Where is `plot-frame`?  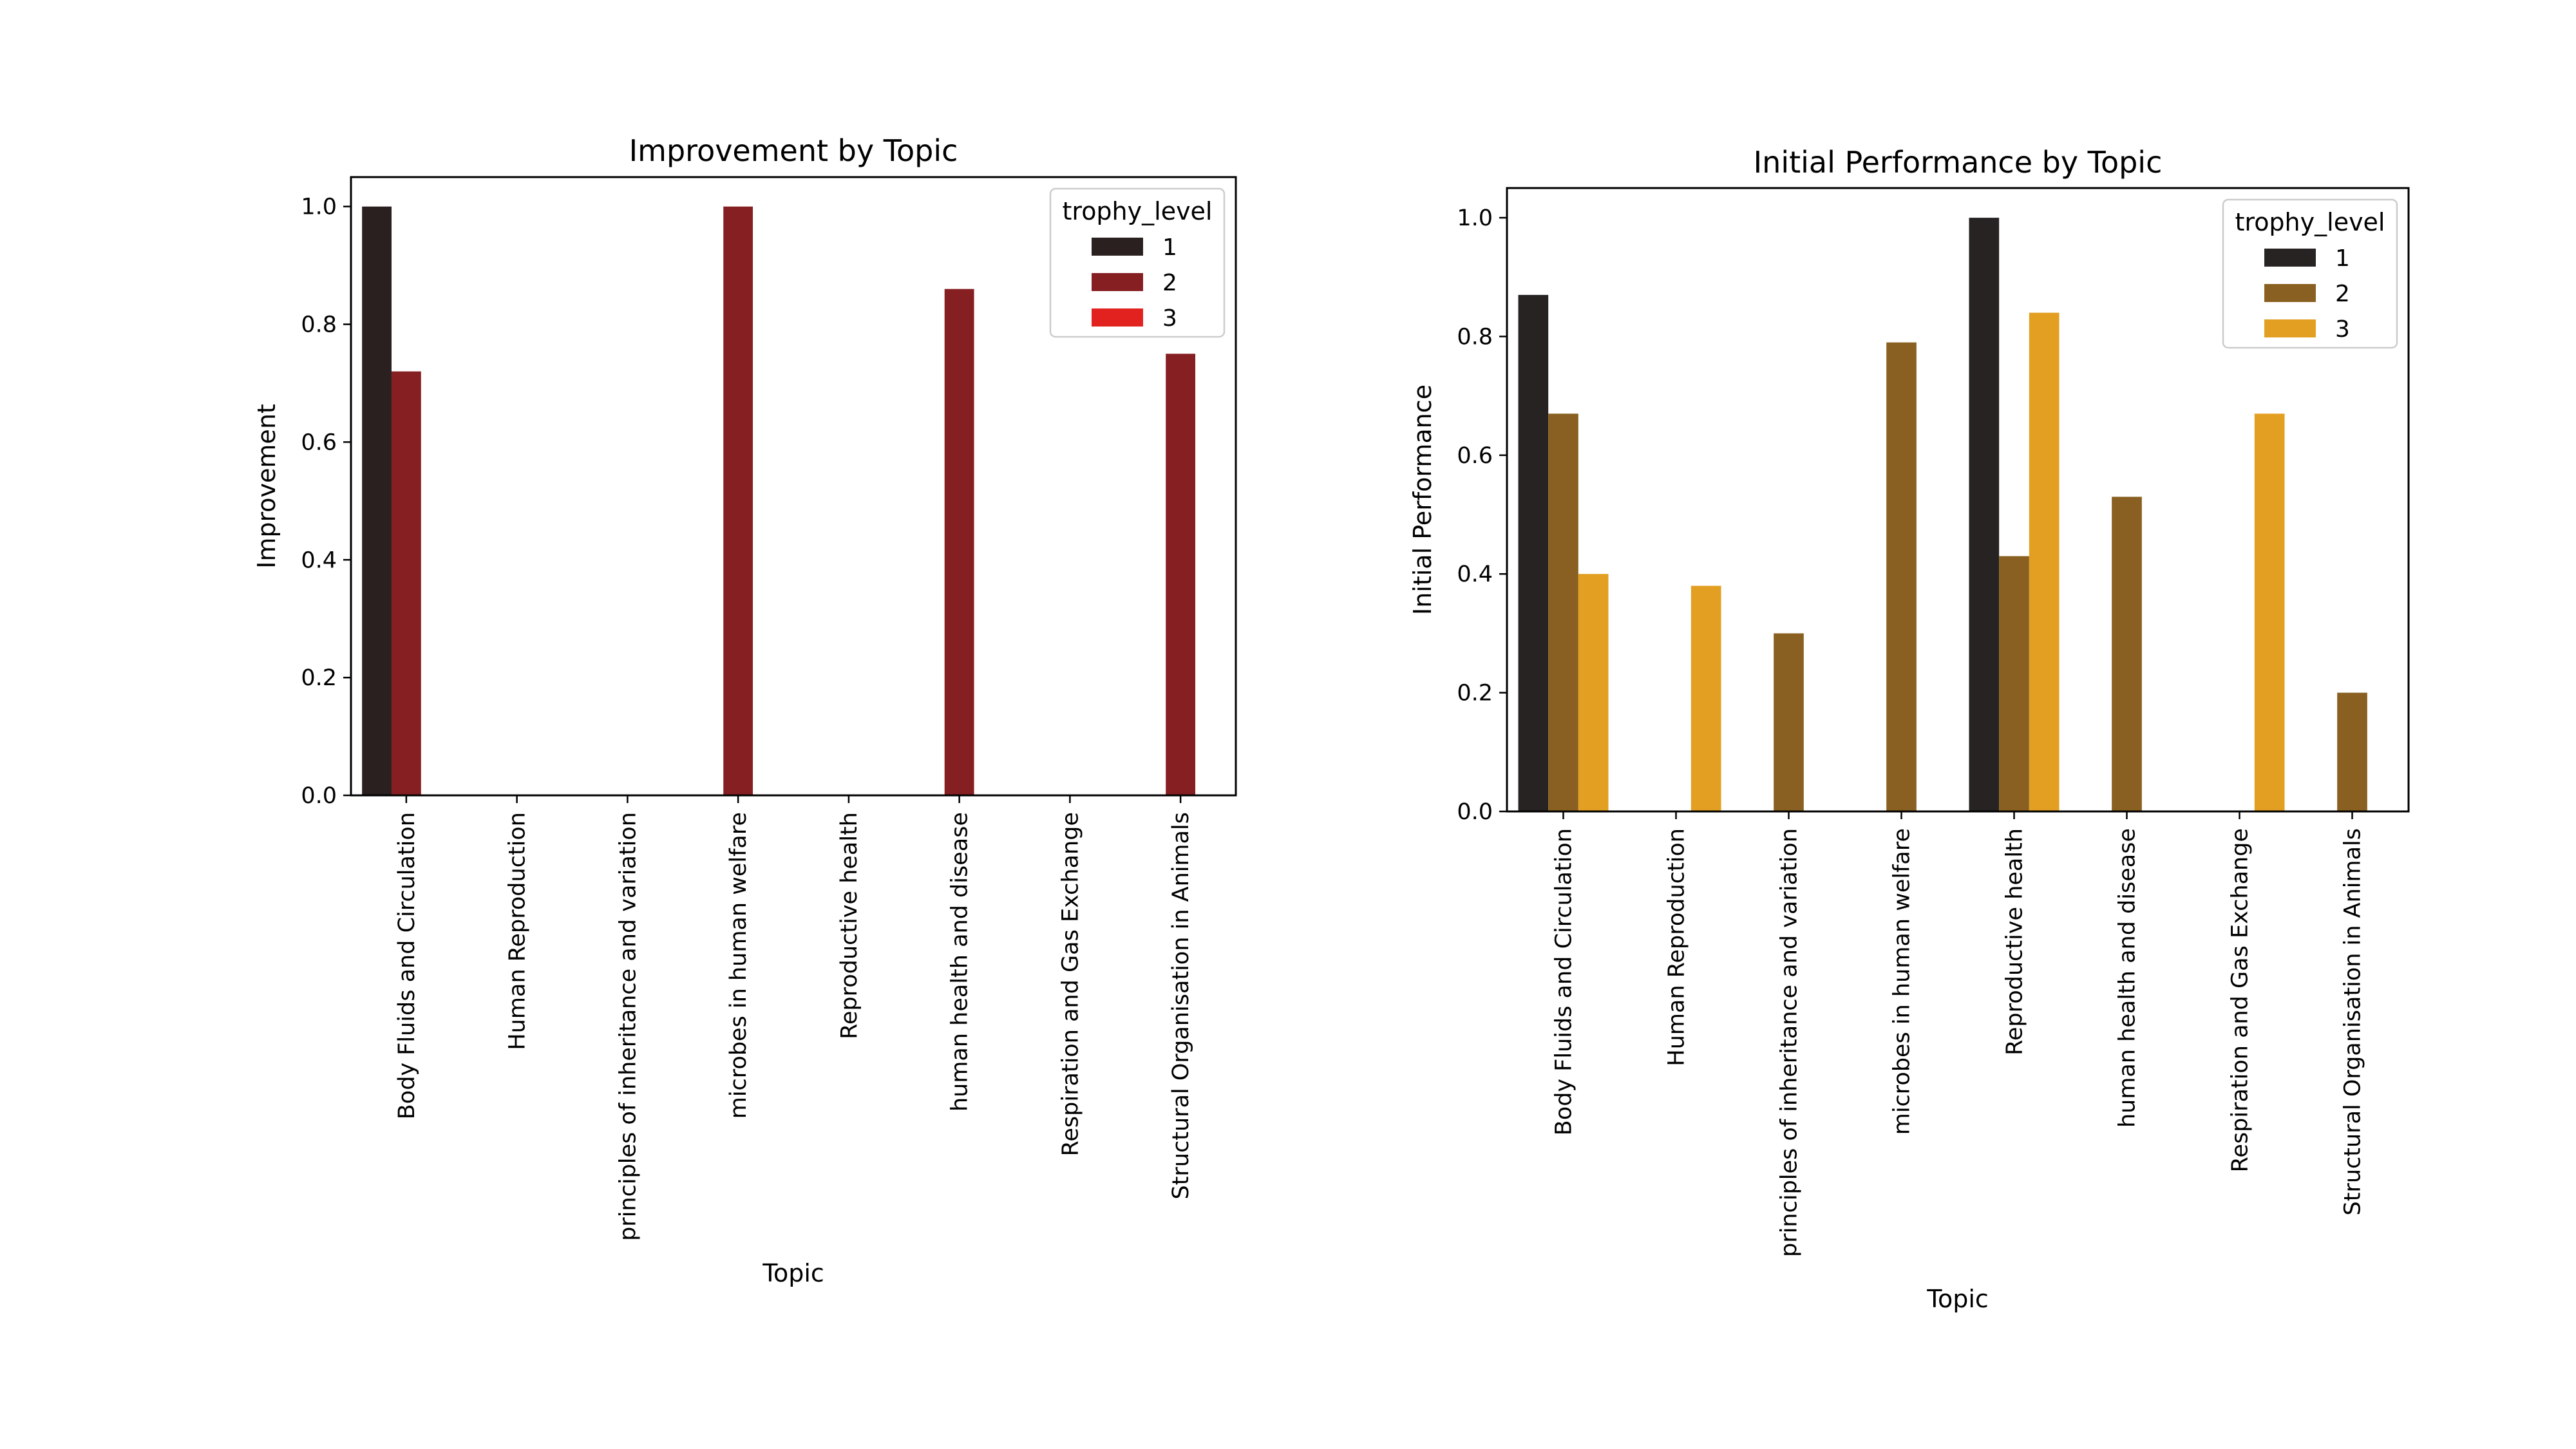
plot-frame is located at coordinates (793, 486).